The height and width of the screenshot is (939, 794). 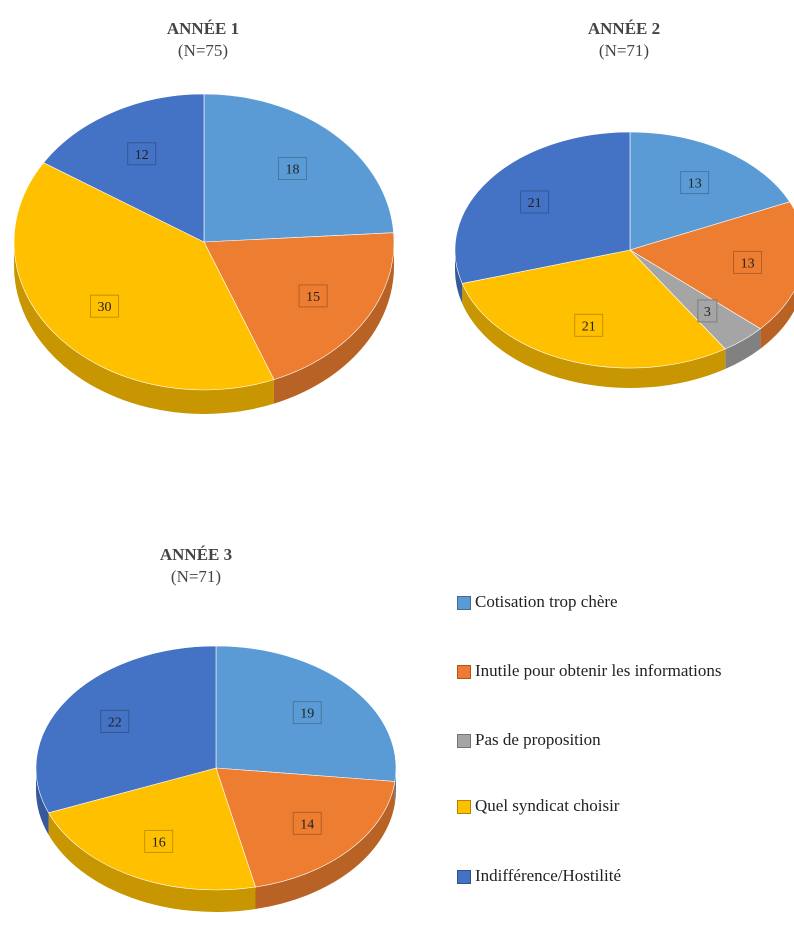 I want to click on pie2-data-label-0: 13, so click(x=695, y=184).